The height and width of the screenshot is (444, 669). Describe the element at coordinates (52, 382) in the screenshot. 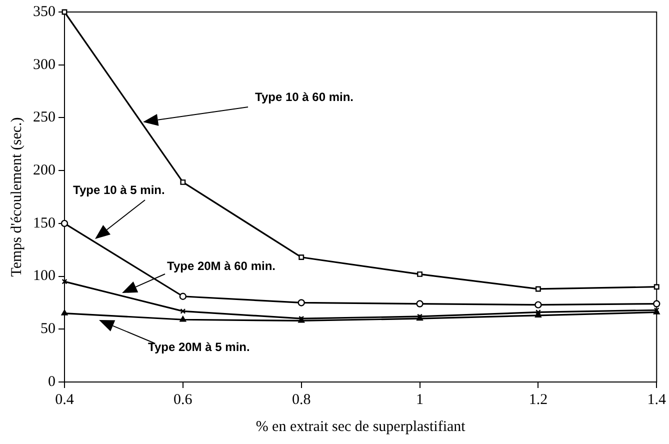

I see `y-tick-label: 0` at that location.